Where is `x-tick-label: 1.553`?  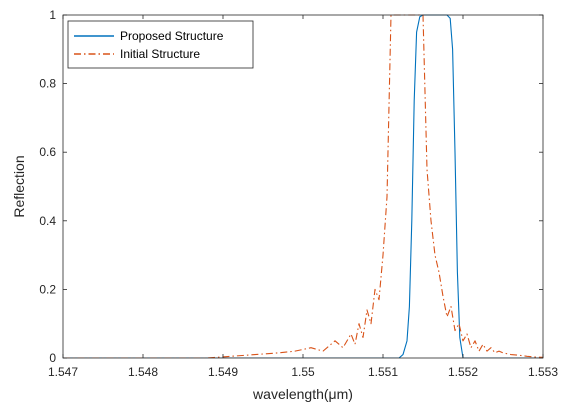
x-tick-label: 1.553 is located at coordinates (543, 372).